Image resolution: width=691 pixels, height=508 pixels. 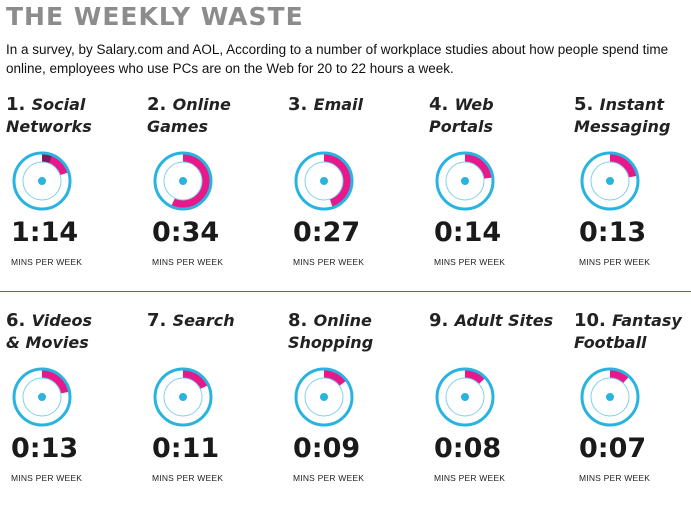 I want to click on item-label: 9. Adult Sites, so click(x=499, y=321).